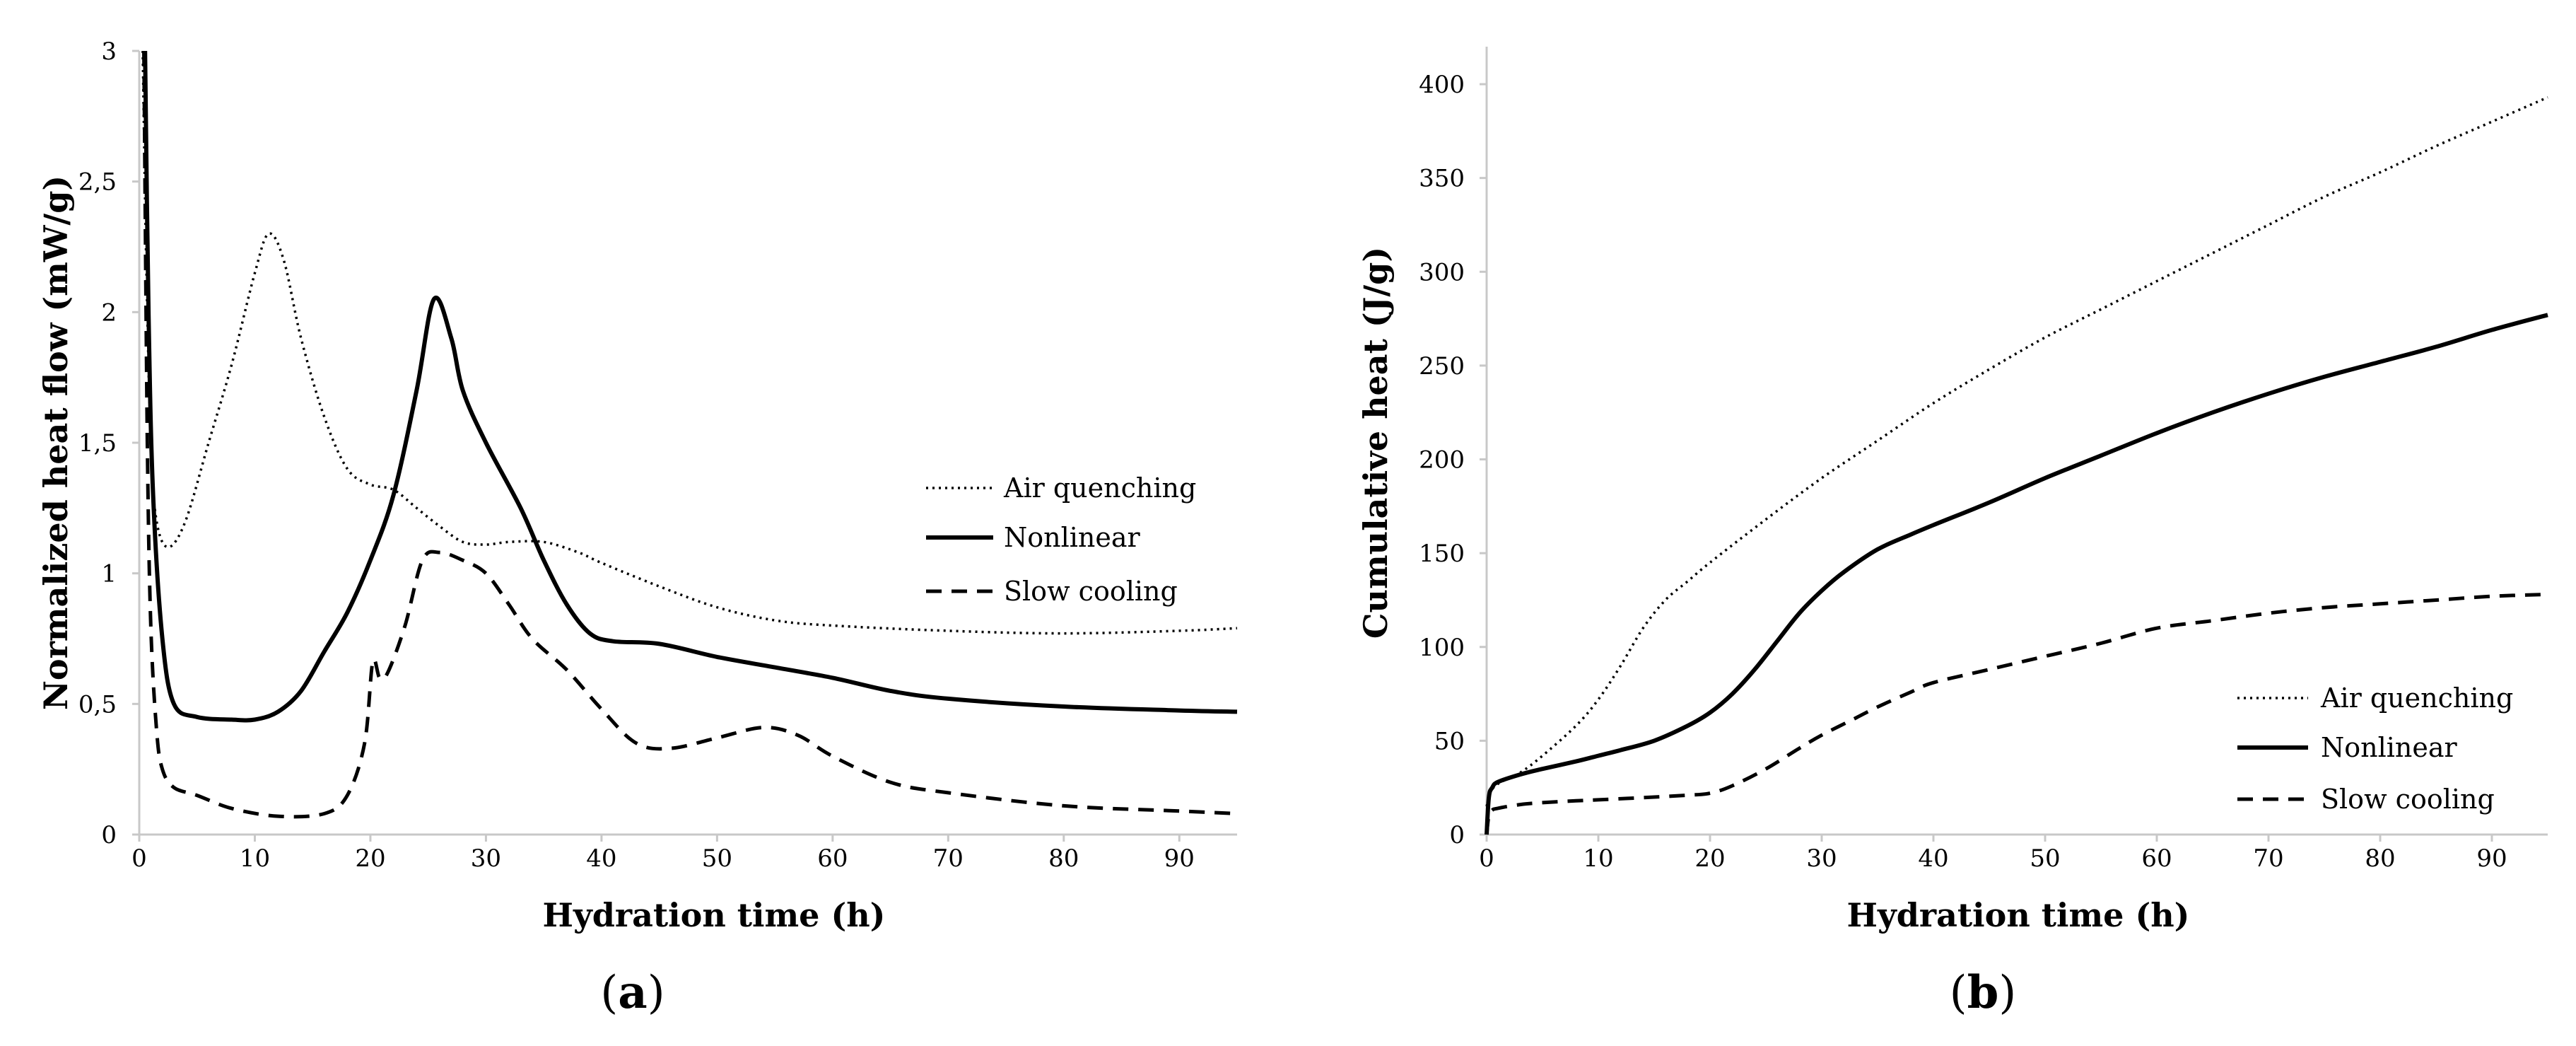  What do you see at coordinates (715, 915) in the screenshot?
I see `x-axis-title-a: Hydration time (h)` at bounding box center [715, 915].